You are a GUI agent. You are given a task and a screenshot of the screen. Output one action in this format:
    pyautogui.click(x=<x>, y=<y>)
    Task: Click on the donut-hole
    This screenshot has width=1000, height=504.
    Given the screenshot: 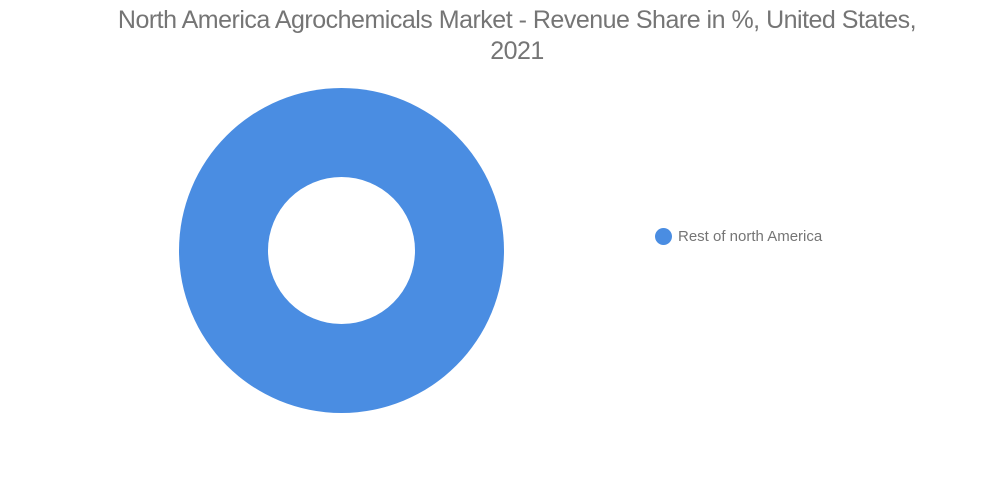 What is the action you would take?
    pyautogui.click(x=341, y=250)
    